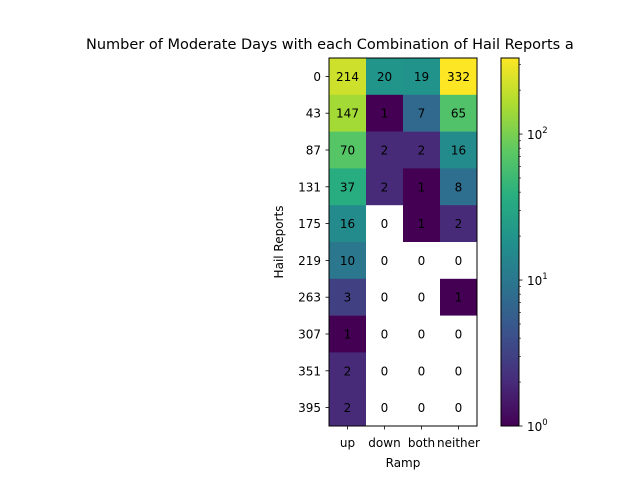  I want to click on cell-value-label: 37, so click(347, 187).